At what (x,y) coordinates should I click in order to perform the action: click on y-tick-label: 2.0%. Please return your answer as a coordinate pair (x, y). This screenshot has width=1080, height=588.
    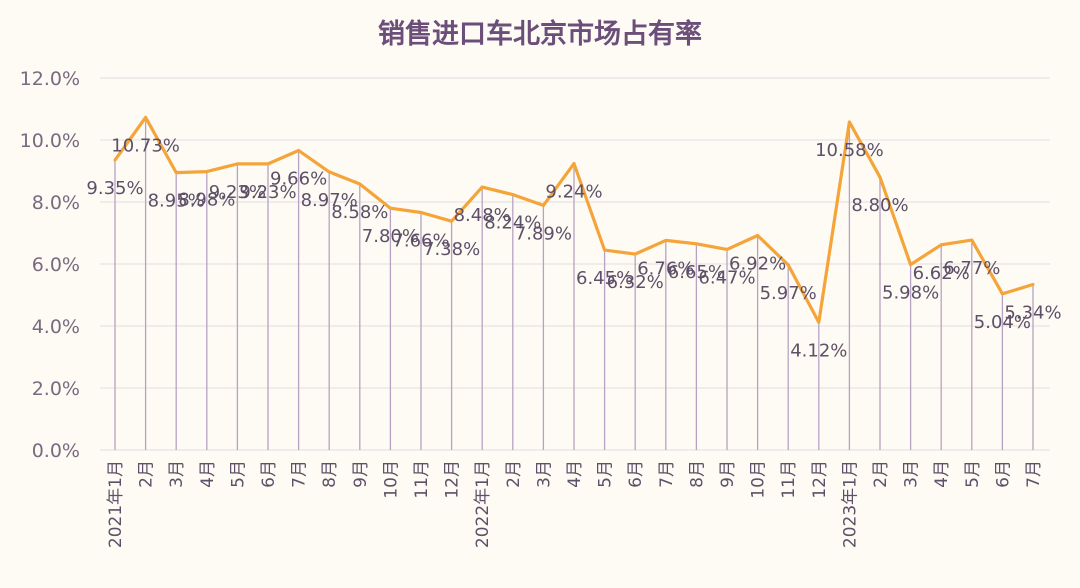
    Looking at the image, I should click on (56, 389).